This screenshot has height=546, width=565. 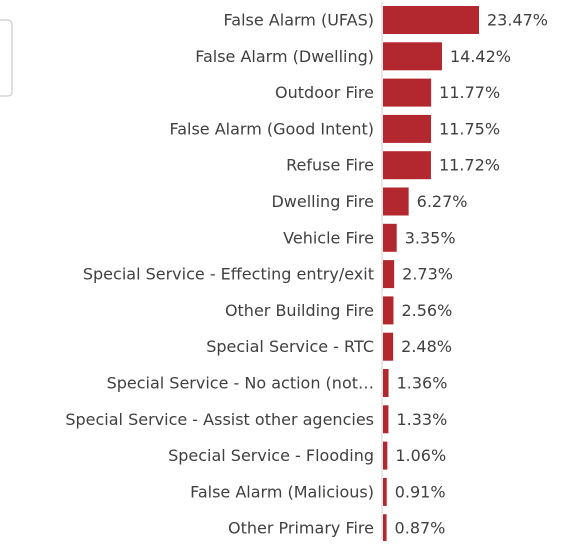 What do you see at coordinates (442, 201) in the screenshot?
I see `value-label: 6.27%` at bounding box center [442, 201].